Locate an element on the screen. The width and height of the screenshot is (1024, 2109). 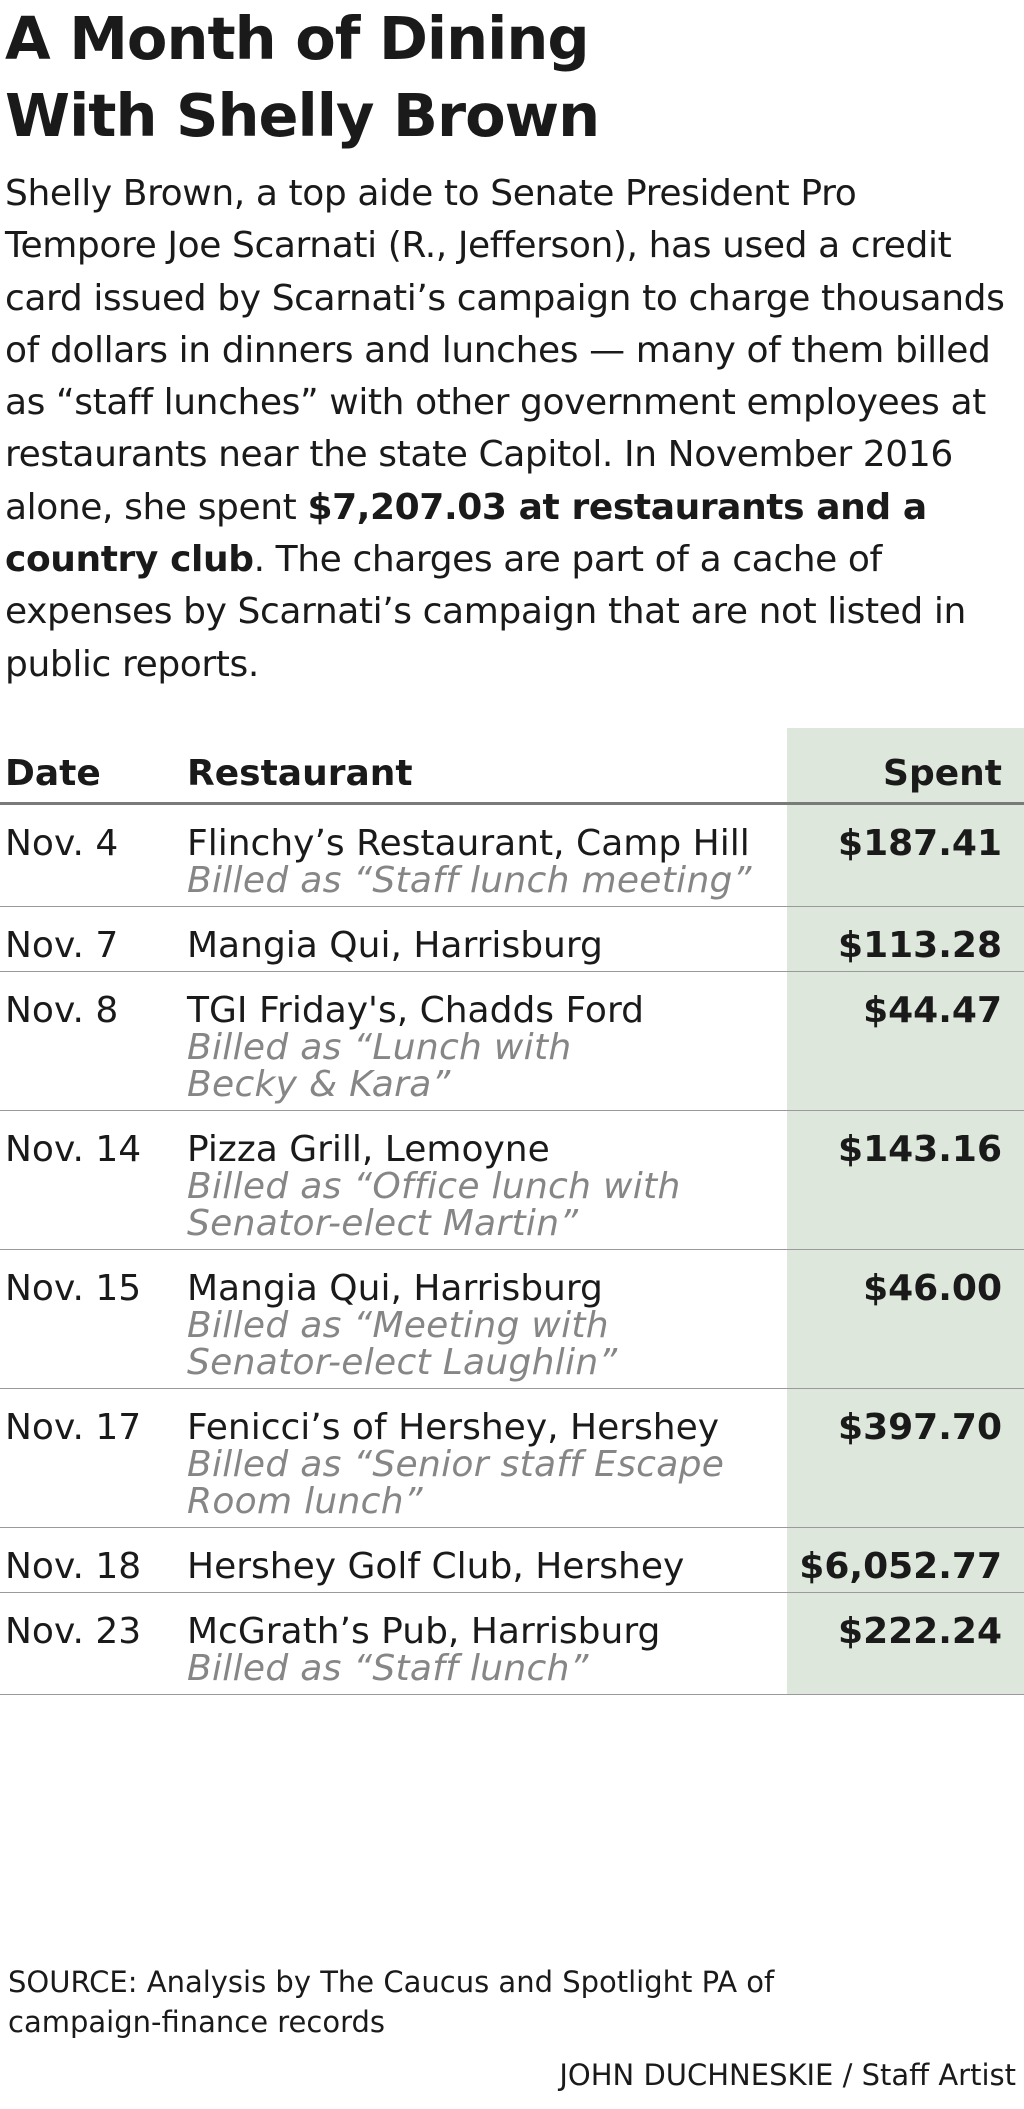
row-spent-amount: $46.00 is located at coordinates (932, 1288).